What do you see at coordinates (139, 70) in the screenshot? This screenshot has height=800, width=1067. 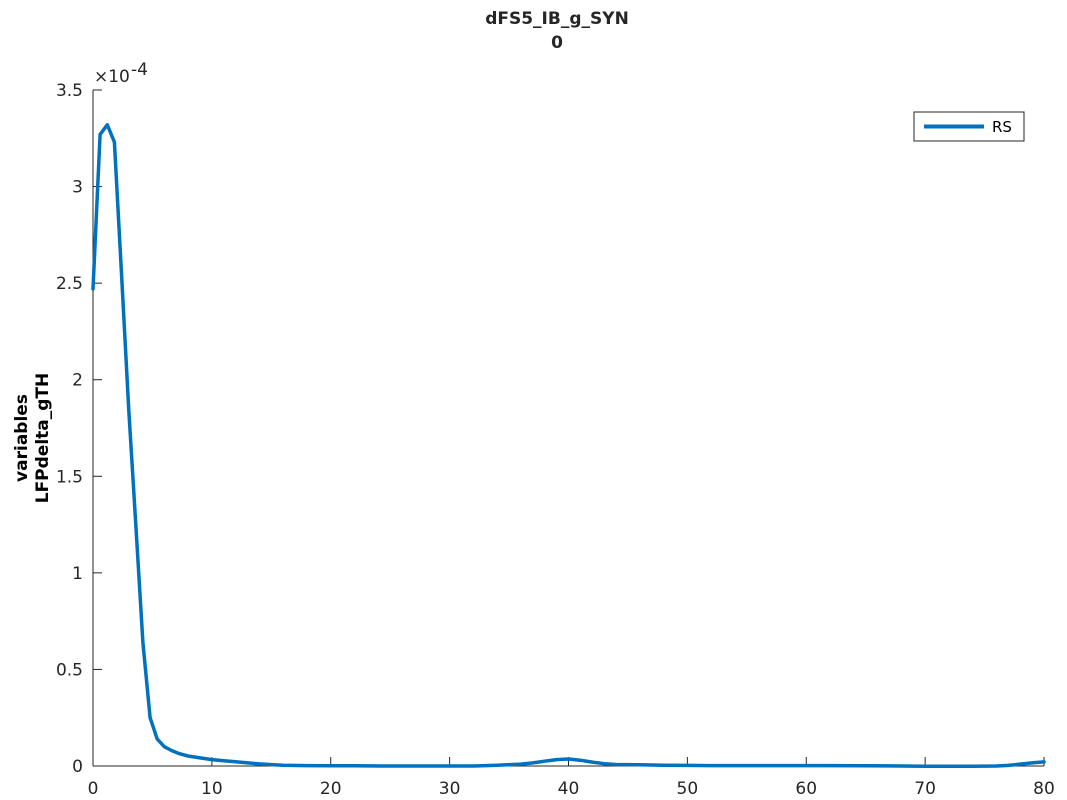 I see `y-exponent-power: -4` at bounding box center [139, 70].